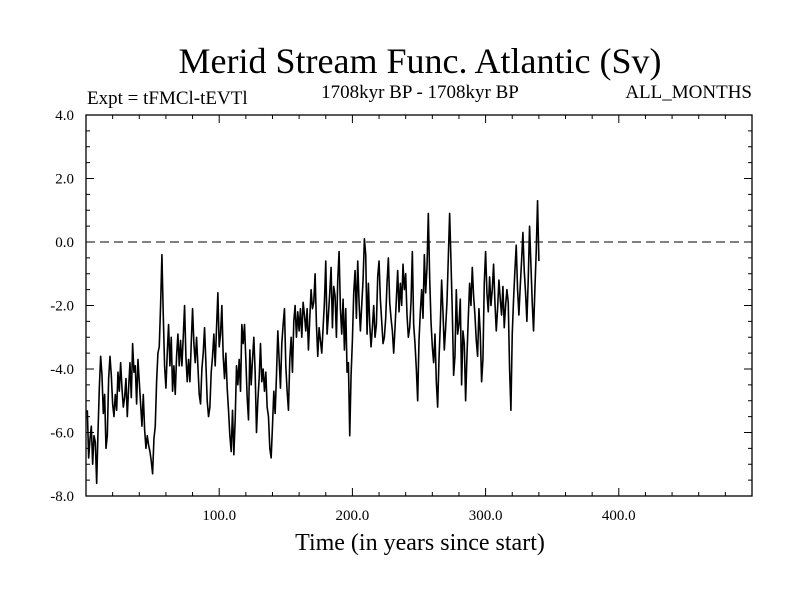 This screenshot has width=800, height=600. Describe the element at coordinates (62, 370) in the screenshot. I see `y-tick-label: -4.0` at that location.